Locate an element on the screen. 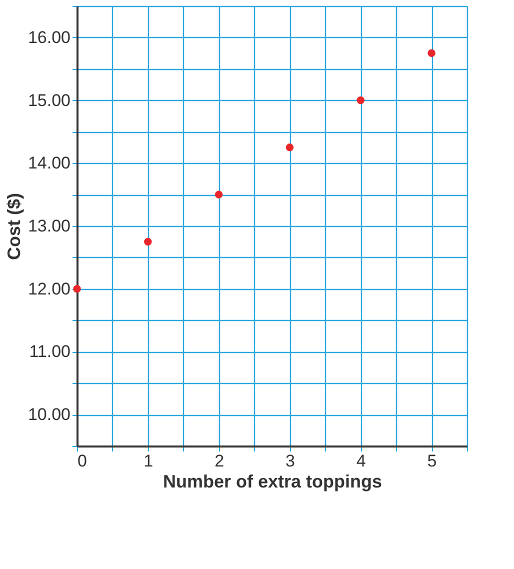 This screenshot has width=514, height=569. y-tick-label: 11.00 is located at coordinates (49, 352).